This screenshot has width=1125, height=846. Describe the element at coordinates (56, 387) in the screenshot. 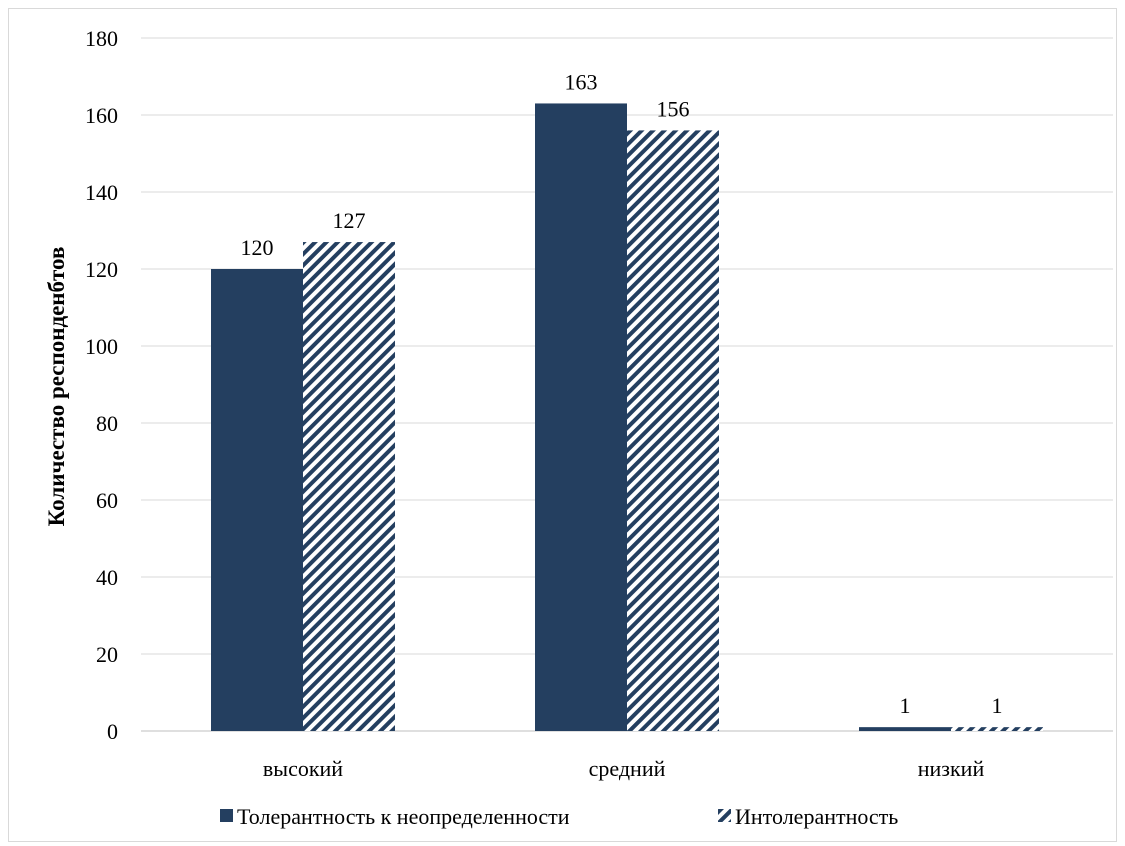

I see `y-axis-title: Количество респонденбтов` at that location.